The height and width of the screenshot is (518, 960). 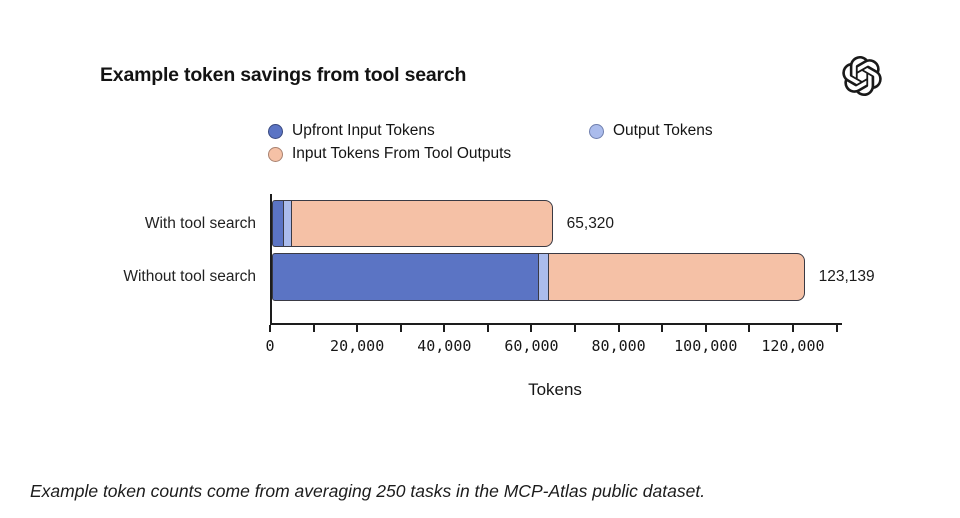 What do you see at coordinates (793, 346) in the screenshot?
I see `x-axis-tick-label: 120,000` at bounding box center [793, 346].